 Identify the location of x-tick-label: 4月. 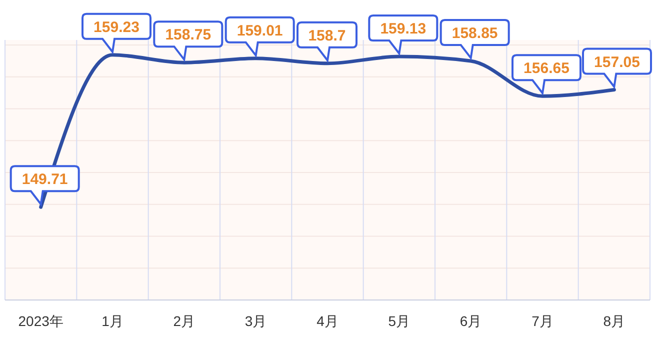
(327, 321).